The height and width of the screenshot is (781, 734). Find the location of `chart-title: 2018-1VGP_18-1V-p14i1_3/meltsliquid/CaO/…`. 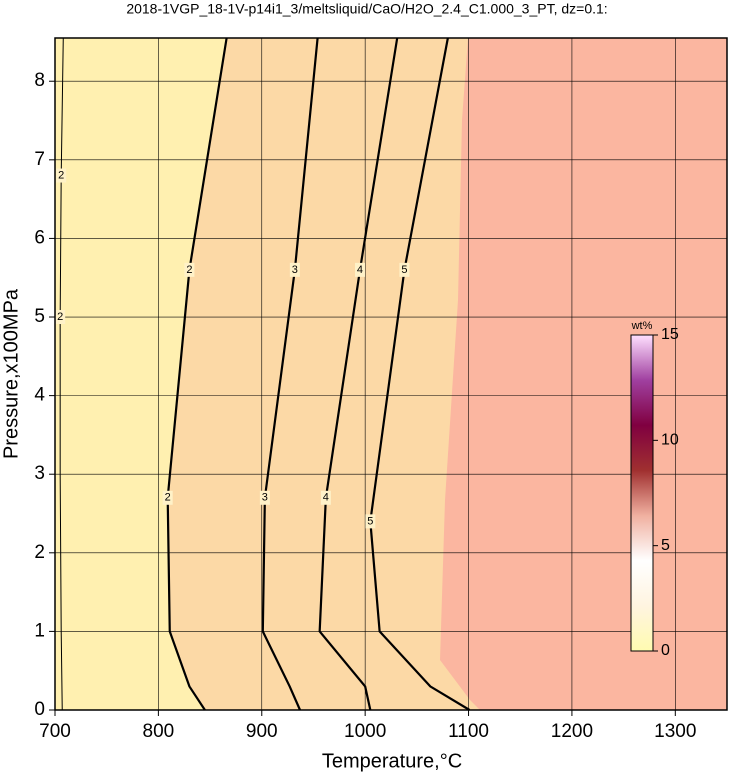

chart-title: 2018-1VGP_18-1V-p14i1_3/meltsliquid/CaO/… is located at coordinates (366, 9).